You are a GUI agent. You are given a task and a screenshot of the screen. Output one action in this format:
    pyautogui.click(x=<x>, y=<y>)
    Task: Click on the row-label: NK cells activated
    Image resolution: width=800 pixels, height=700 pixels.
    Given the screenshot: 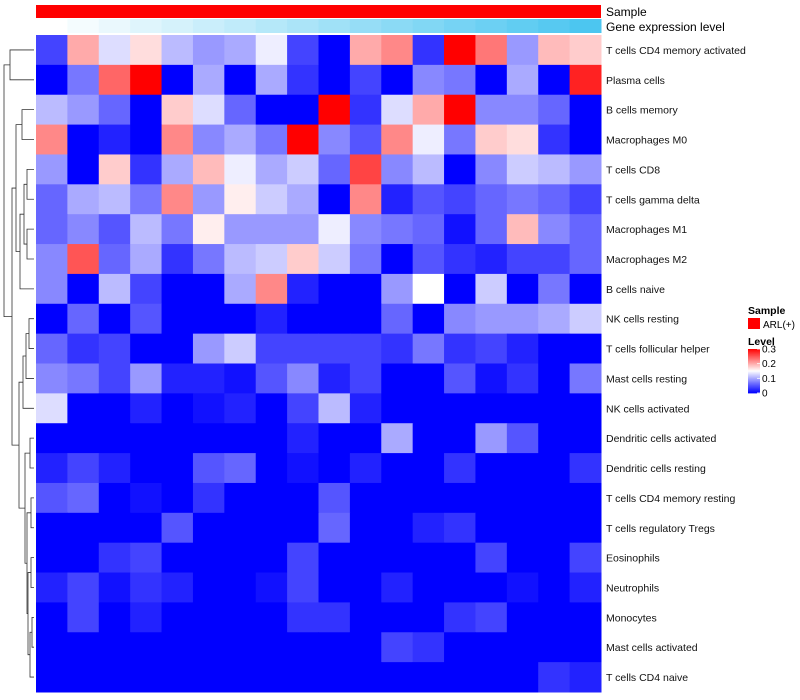 What is the action you would take?
    pyautogui.click(x=648, y=409)
    